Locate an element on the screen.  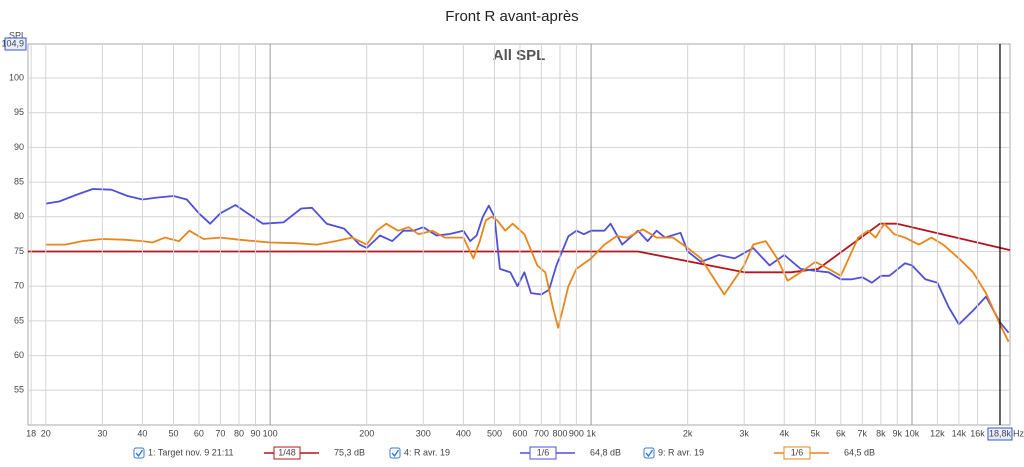
y-tick-label: 100 is located at coordinates (16, 77).